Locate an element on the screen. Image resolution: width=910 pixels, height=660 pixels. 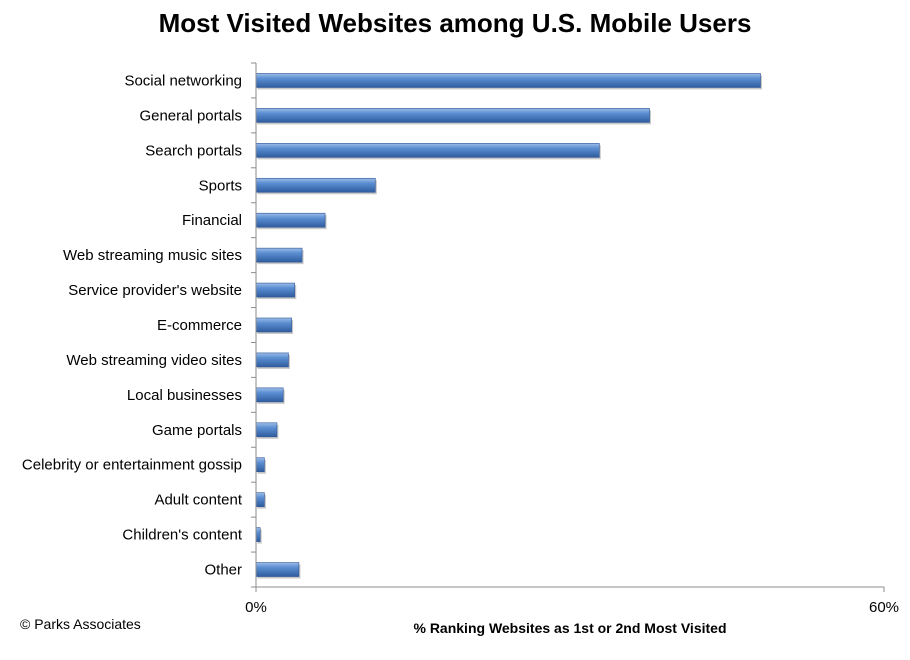
bar-general-portals is located at coordinates (452, 115).